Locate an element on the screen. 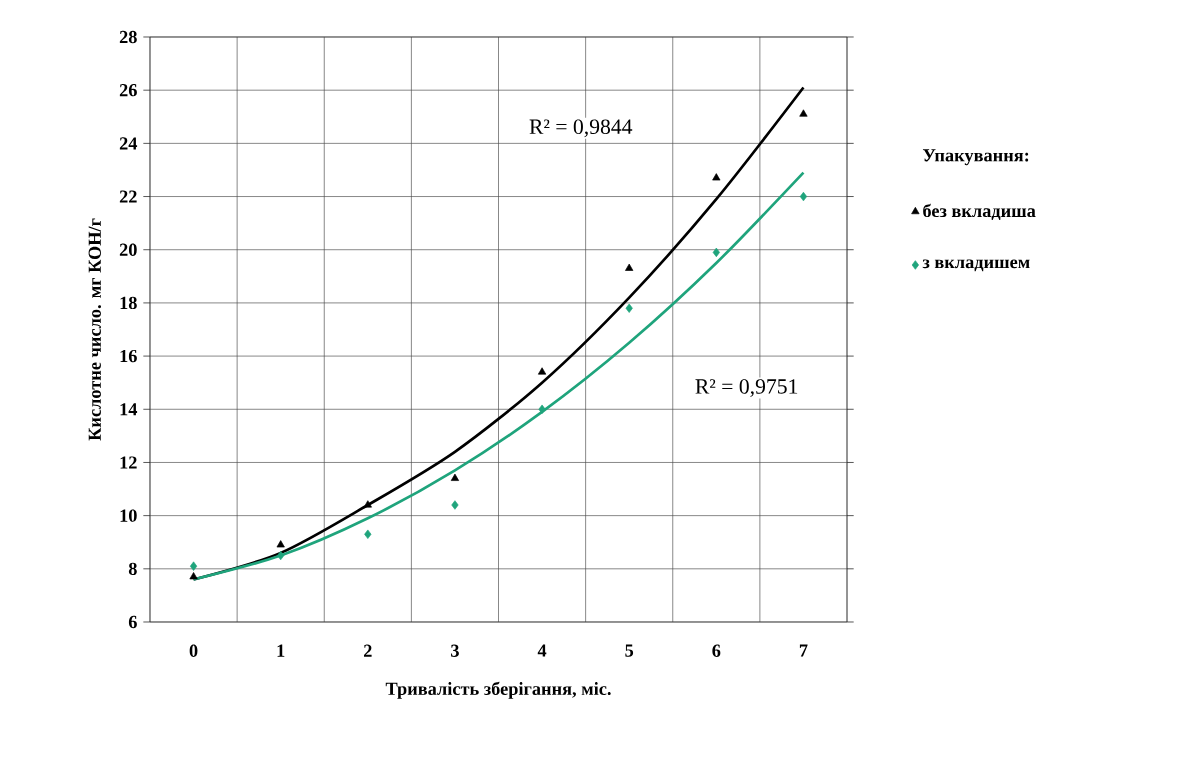 Image resolution: width=1198 pixels, height=760 pixels. x-tick-label: 6 is located at coordinates (716, 650).